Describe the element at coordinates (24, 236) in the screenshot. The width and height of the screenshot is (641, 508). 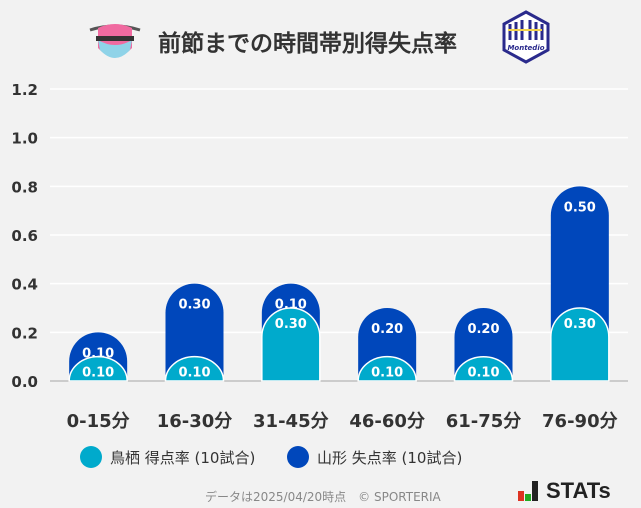
I see `y-tick-label: 0.6` at that location.